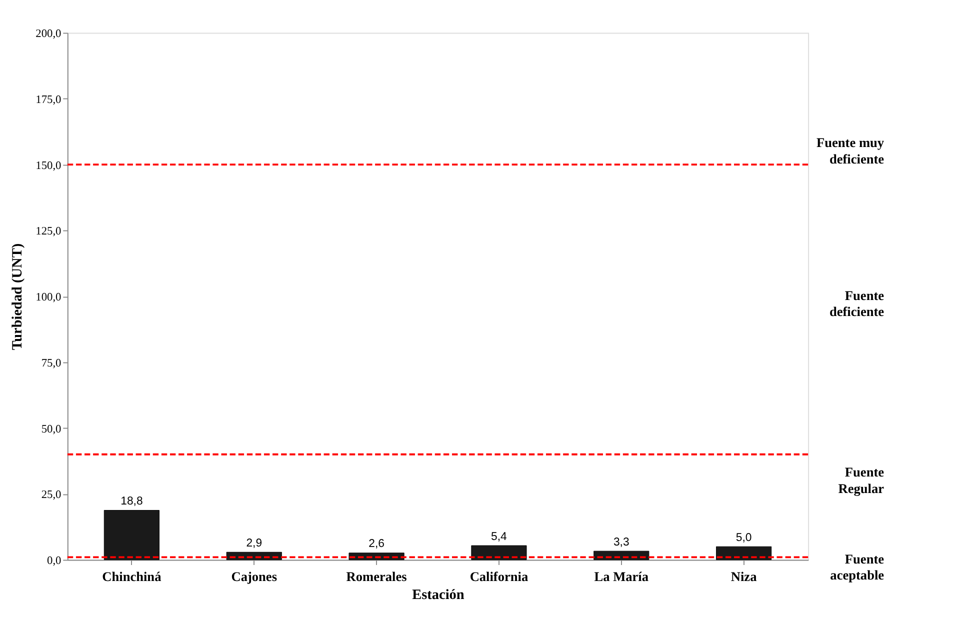 The height and width of the screenshot is (641, 979). What do you see at coordinates (856, 304) in the screenshot?
I see `source-note: Fuente deficiente` at bounding box center [856, 304].